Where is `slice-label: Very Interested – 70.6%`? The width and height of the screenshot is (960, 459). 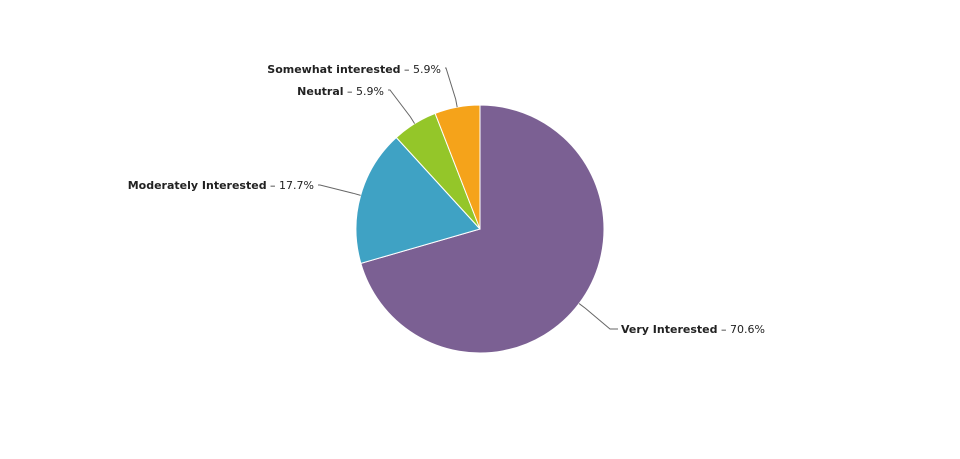 slice-label: Very Interested – 70.6% is located at coordinates (693, 329).